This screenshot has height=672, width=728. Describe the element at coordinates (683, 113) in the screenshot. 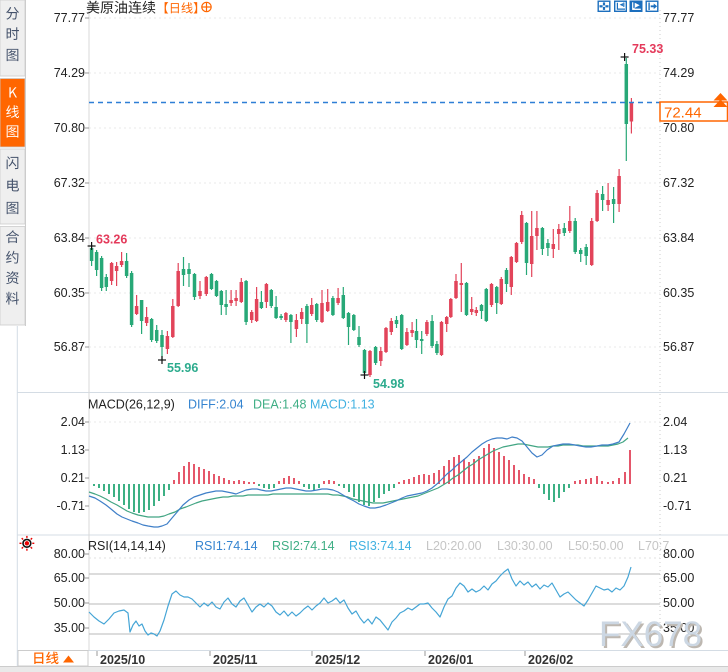

I see `svg-text: 72.44` at that location.